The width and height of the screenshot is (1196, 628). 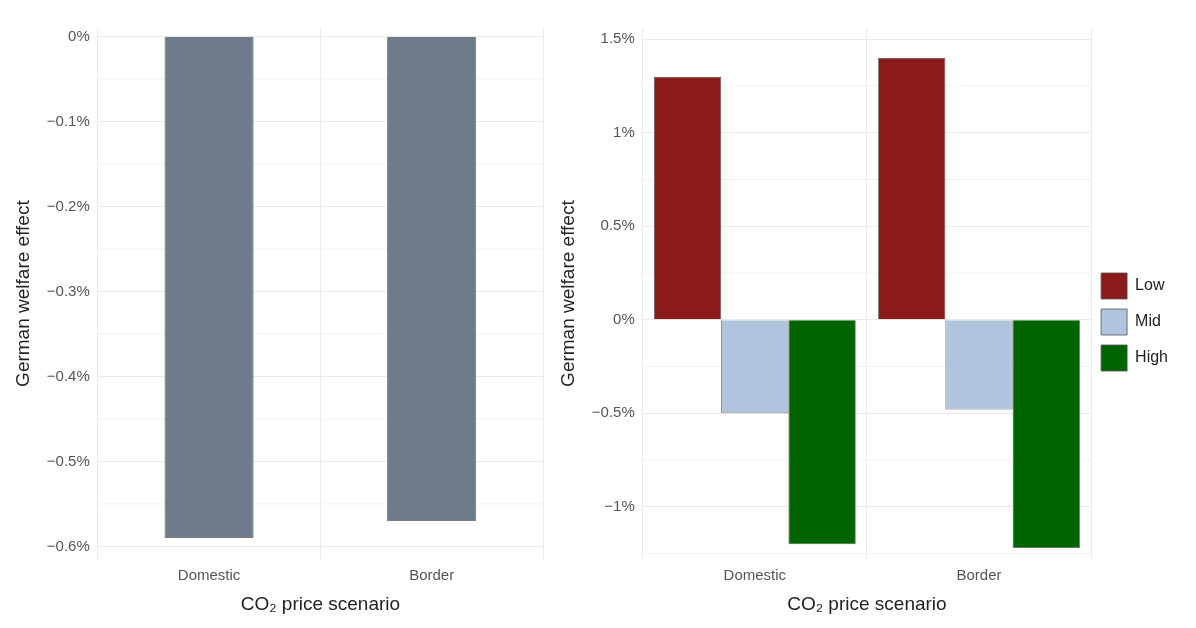 I want to click on y-tick-label: −0.4%, so click(x=68, y=375).